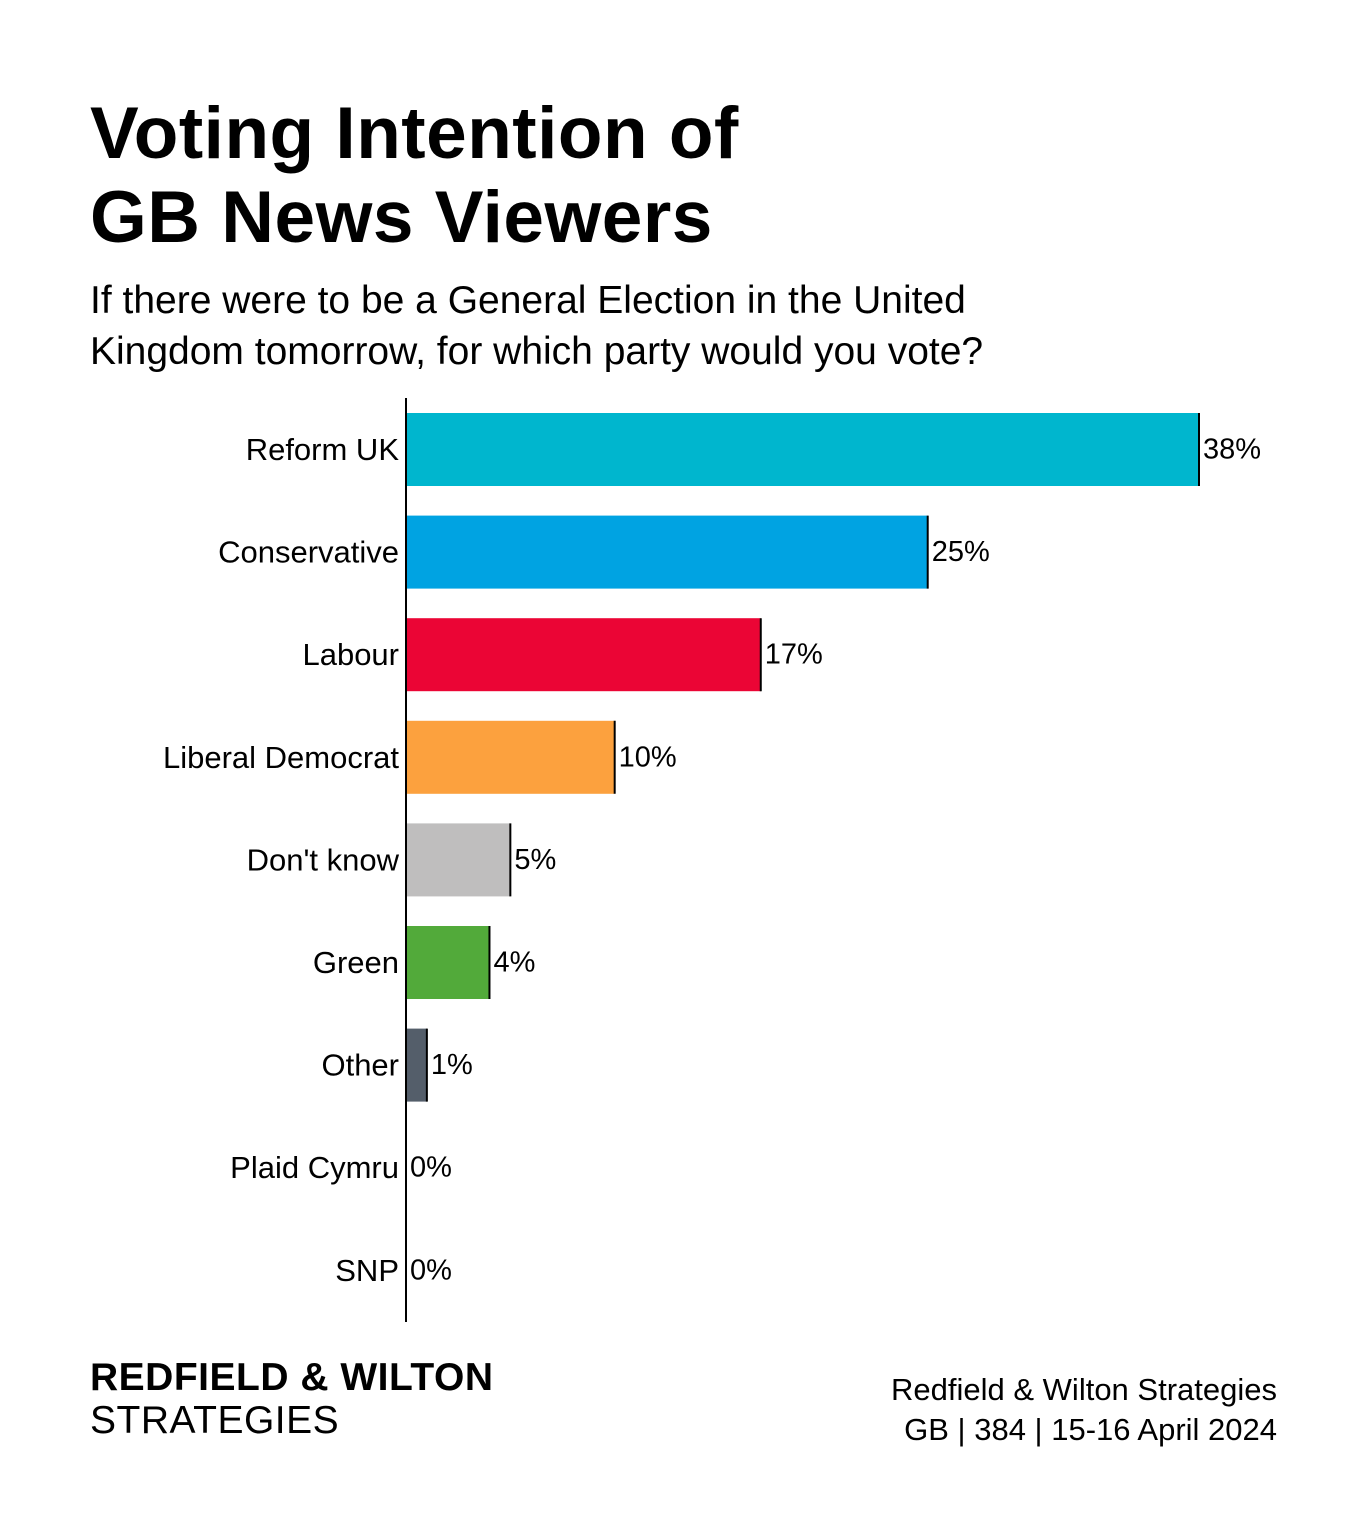  Describe the element at coordinates (1090, 1429) in the screenshot. I see `source-details: GB | 384 | 15-16 April 2024` at that location.